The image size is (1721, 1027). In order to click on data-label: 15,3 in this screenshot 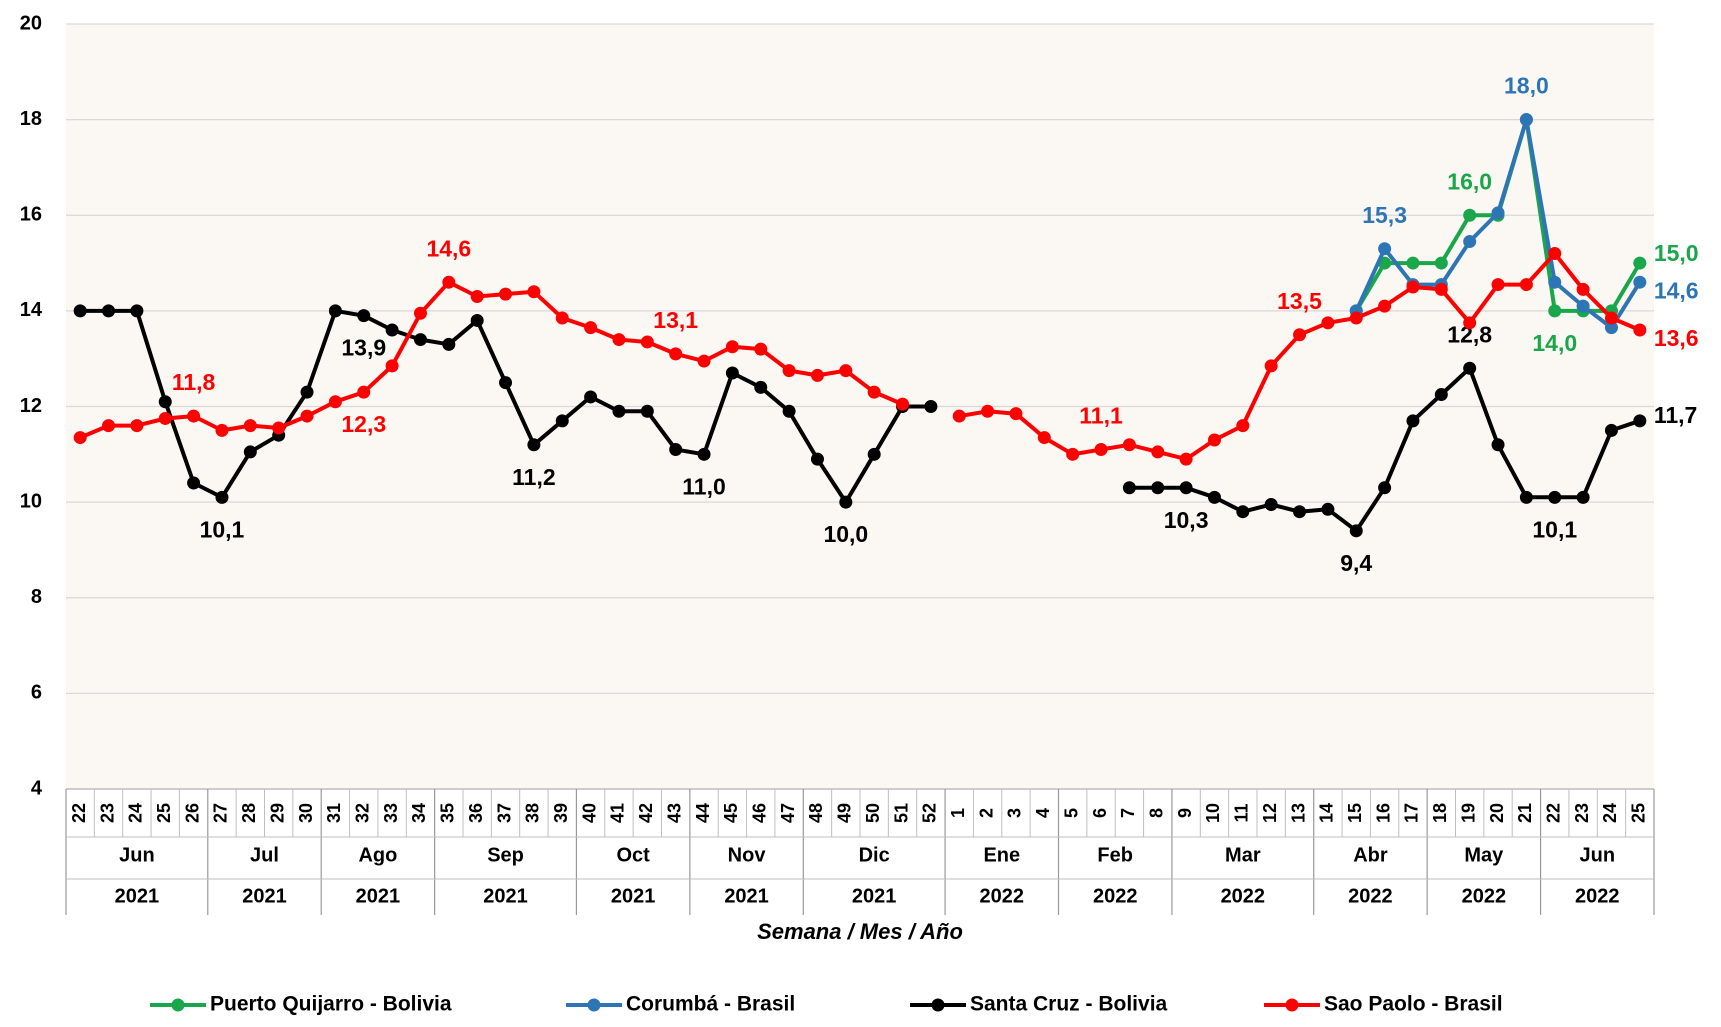, I will do `click(1384, 215)`.